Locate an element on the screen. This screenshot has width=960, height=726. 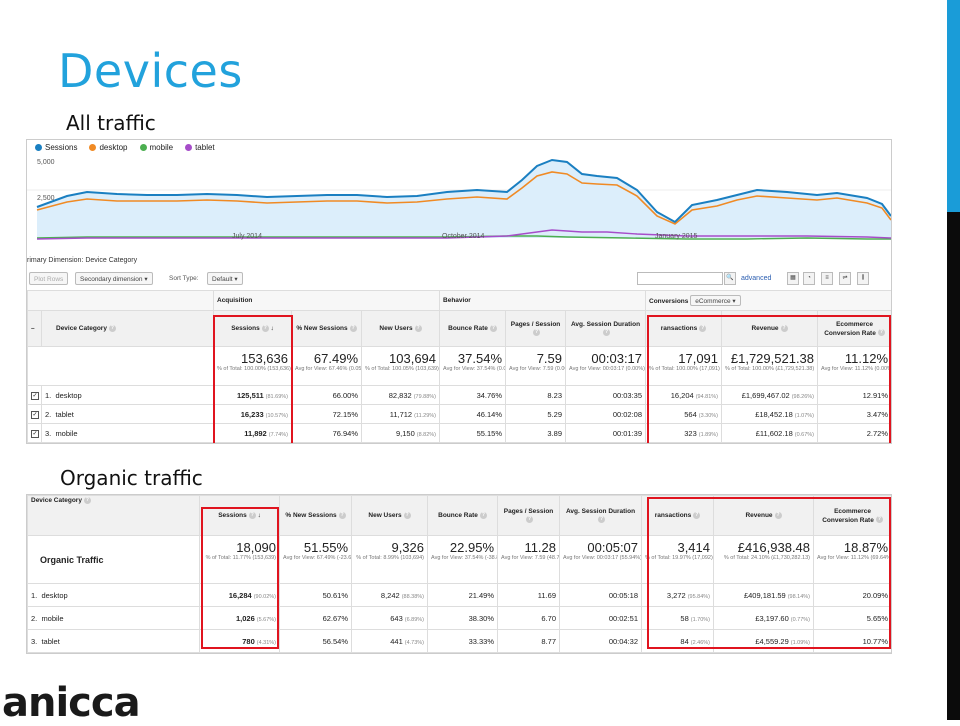
sessions-area is located at coordinates (464, 199).